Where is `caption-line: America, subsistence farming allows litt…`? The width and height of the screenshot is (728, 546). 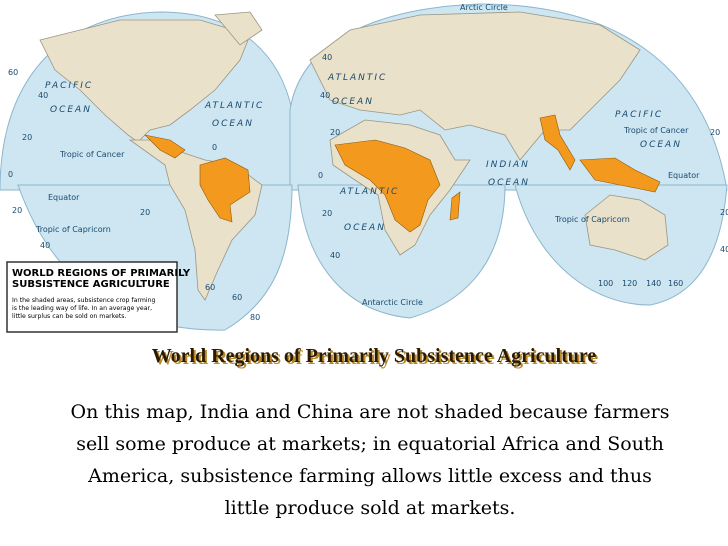
caption-line: America, subsistence farming allows litt… is located at coordinates (369, 476).